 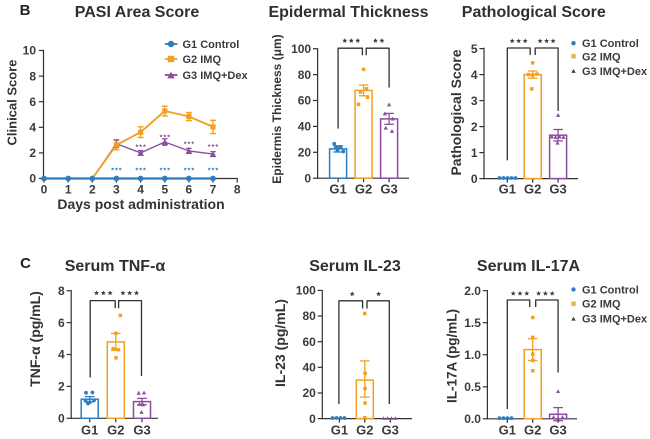 I want to click on svg-text: C, so click(x=25, y=263).